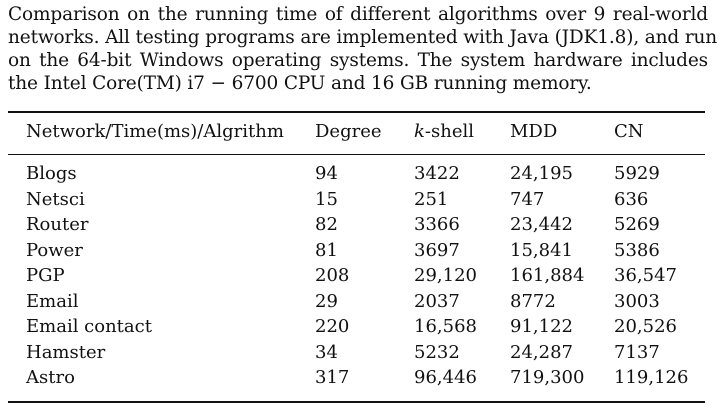 The height and width of the screenshot is (417, 724). What do you see at coordinates (326, 224) in the screenshot?
I see `row-degree: 82` at bounding box center [326, 224].